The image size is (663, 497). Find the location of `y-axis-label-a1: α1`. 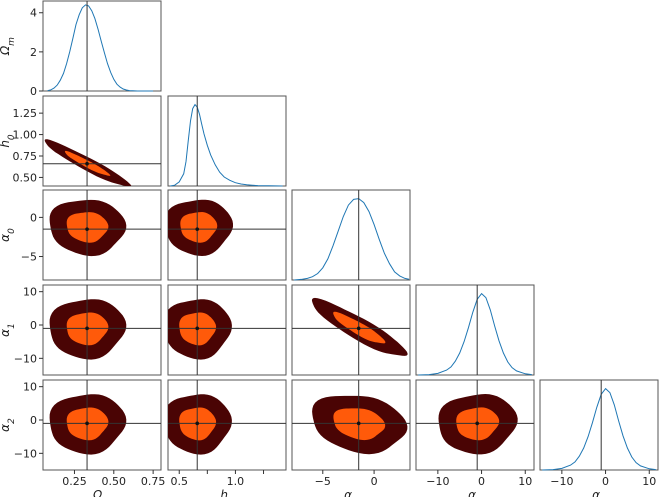

y-axis-label-a1: α1 is located at coordinates (8, 330).